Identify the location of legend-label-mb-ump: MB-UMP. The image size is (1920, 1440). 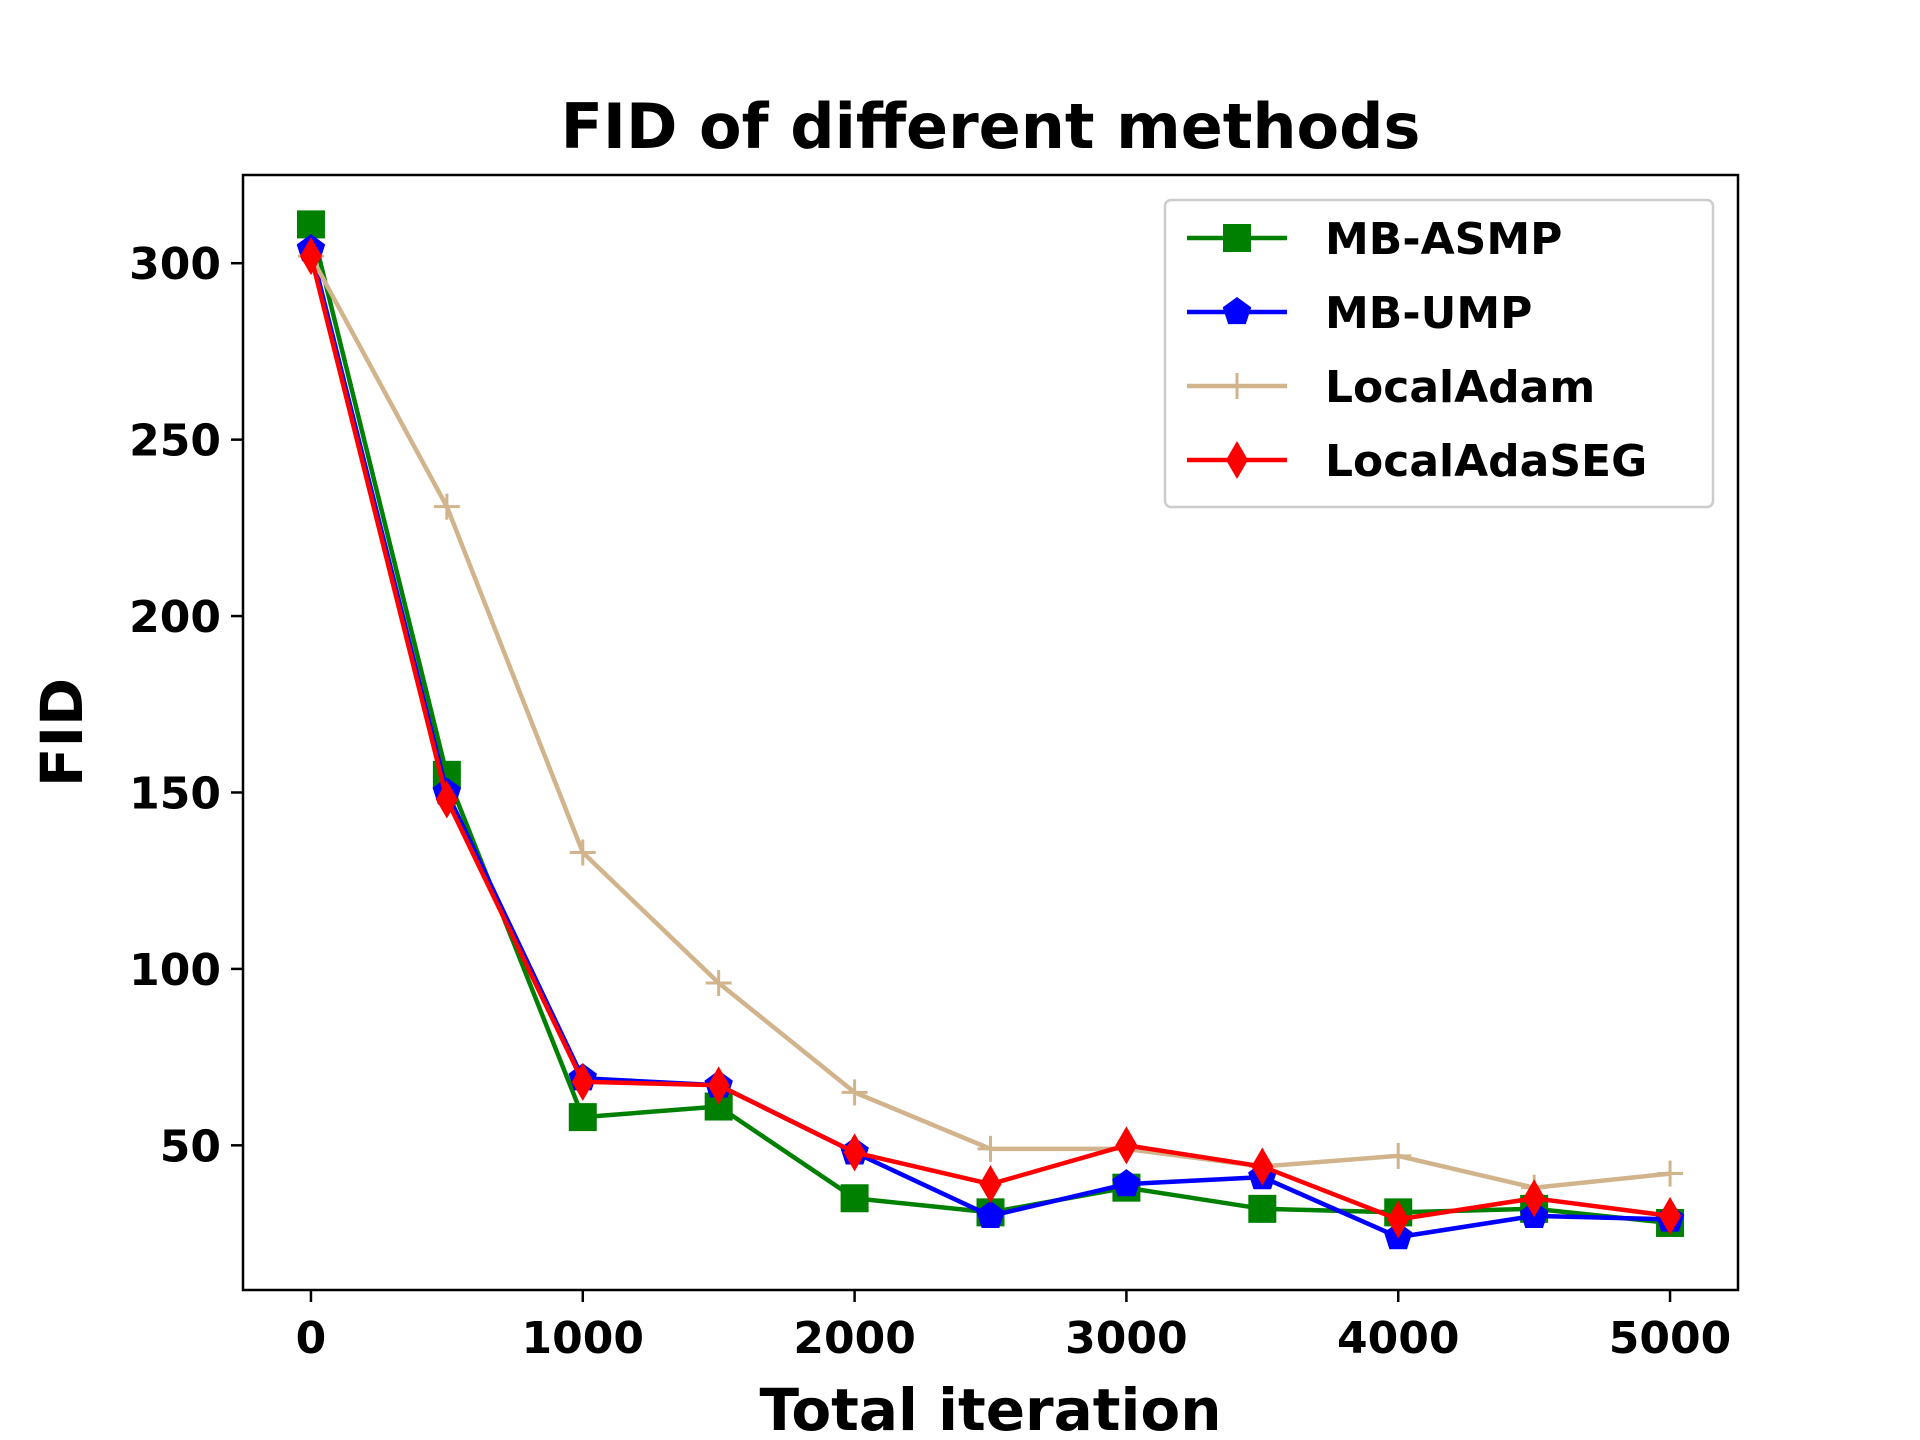
(1428, 313).